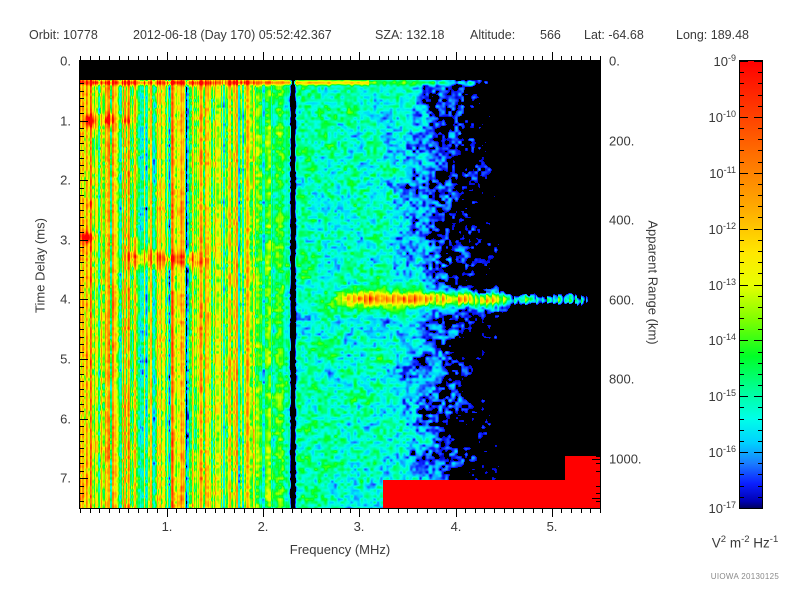 The image size is (800, 600). Describe the element at coordinates (596, 61) in the screenshot. I see `y-right-tick-major` at that location.